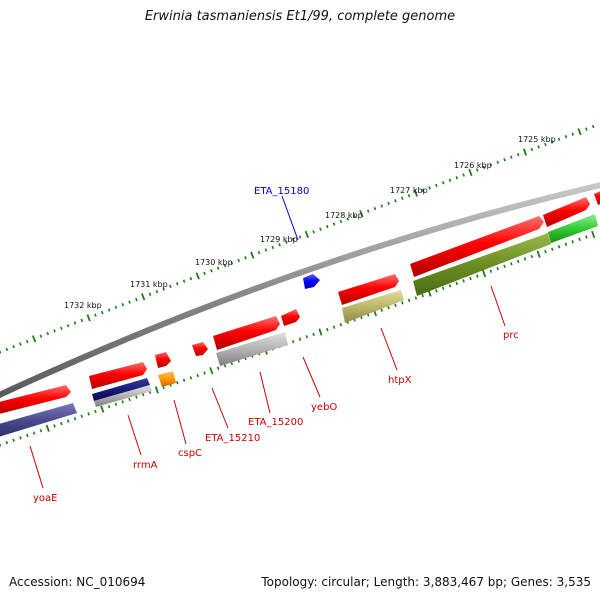  I want to click on gene-label-rrma: rrmA, so click(145, 465).